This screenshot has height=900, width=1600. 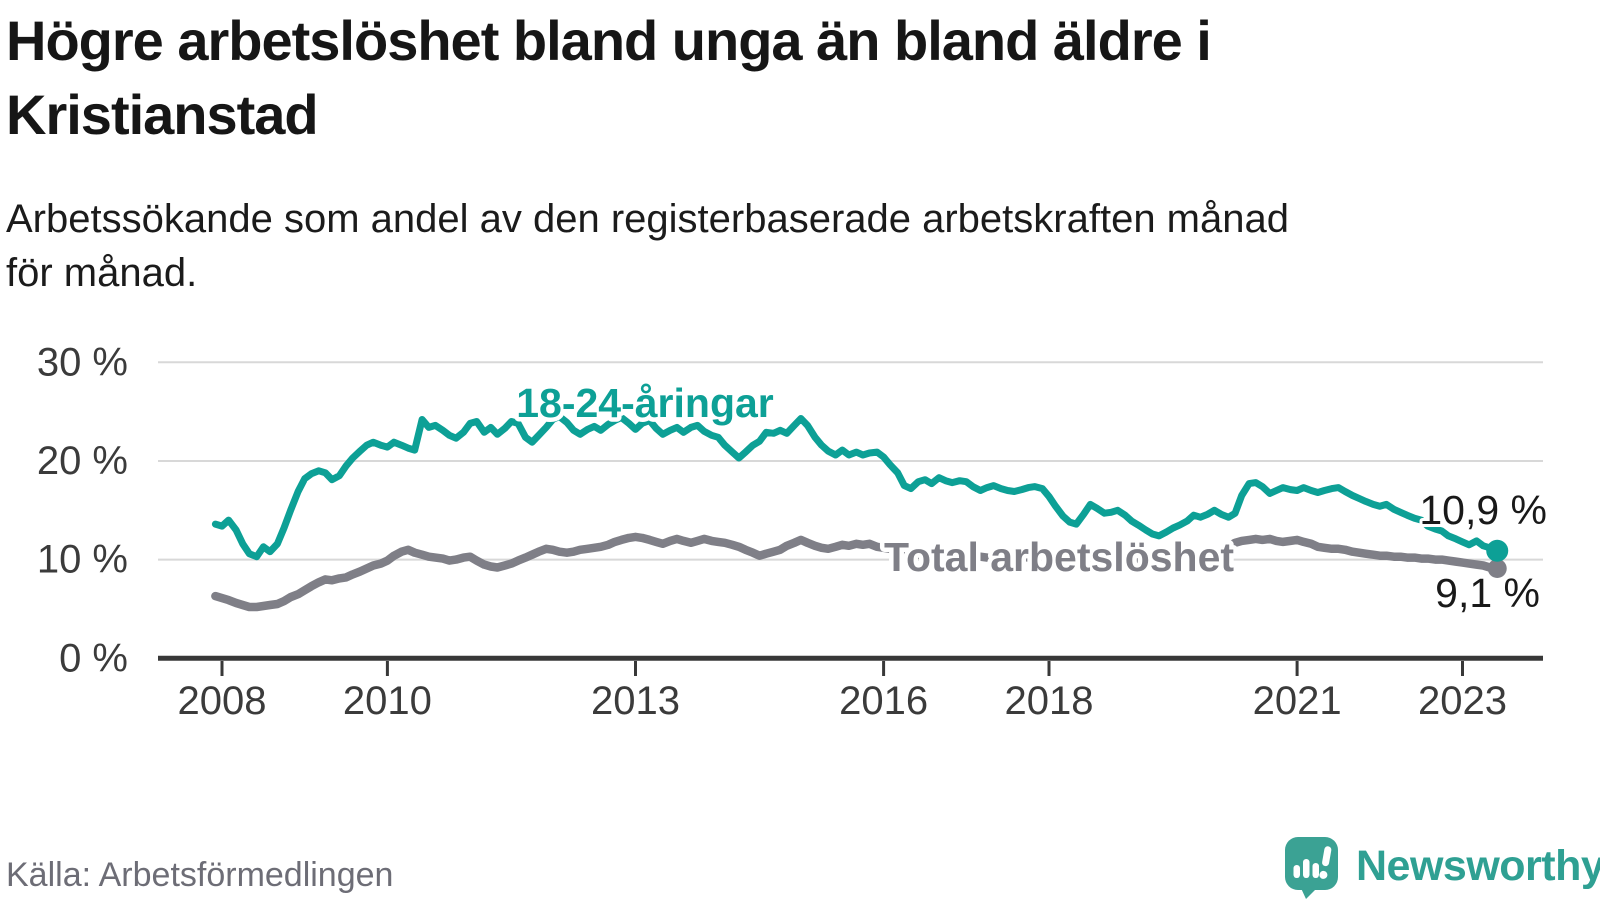 I want to click on y-axis-label: 0 %, so click(x=93, y=658).